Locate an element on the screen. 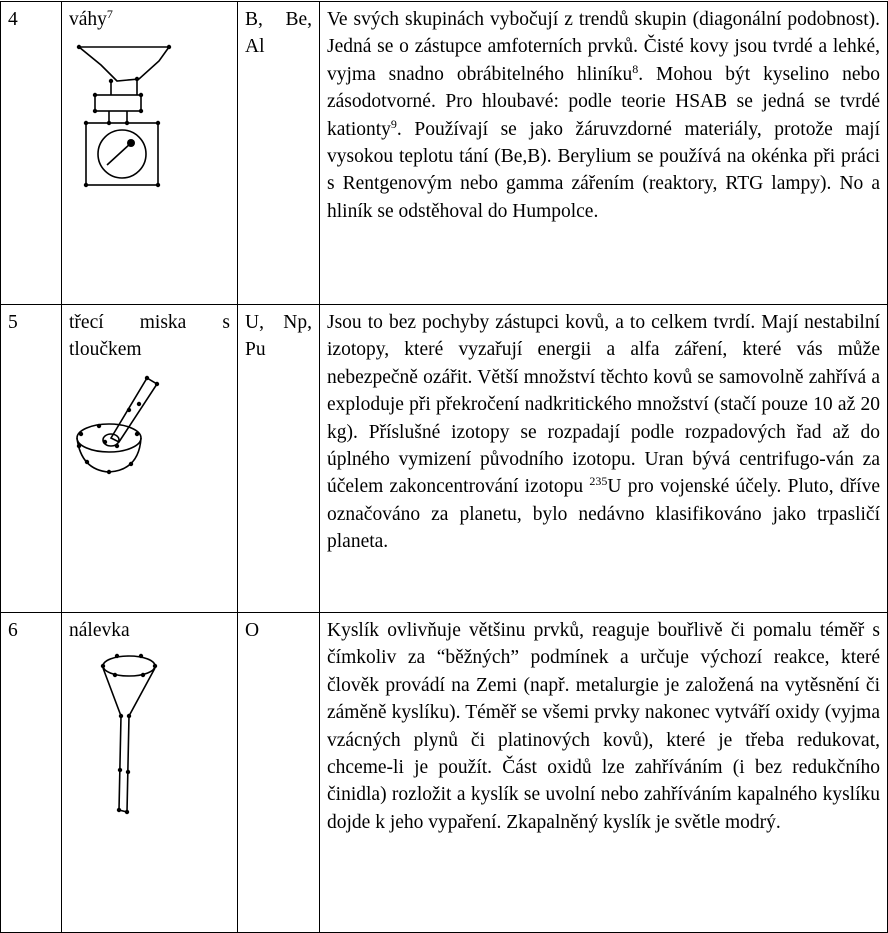  name-cell: nálevka is located at coordinates (149, 772).